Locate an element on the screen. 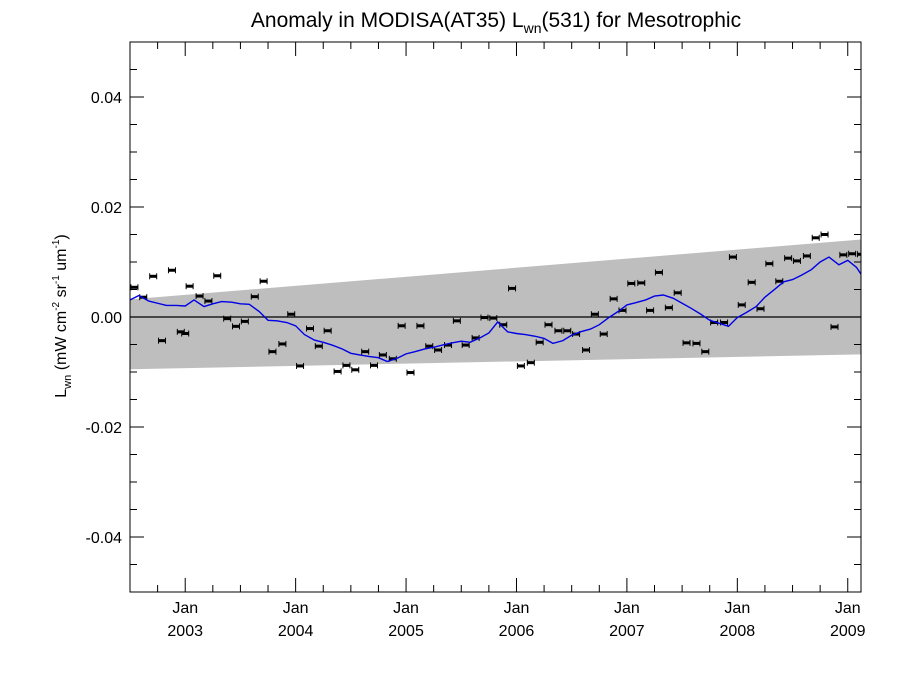 Image resolution: width=900 pixels, height=675 pixels. running-mean-line is located at coordinates (495, 309).